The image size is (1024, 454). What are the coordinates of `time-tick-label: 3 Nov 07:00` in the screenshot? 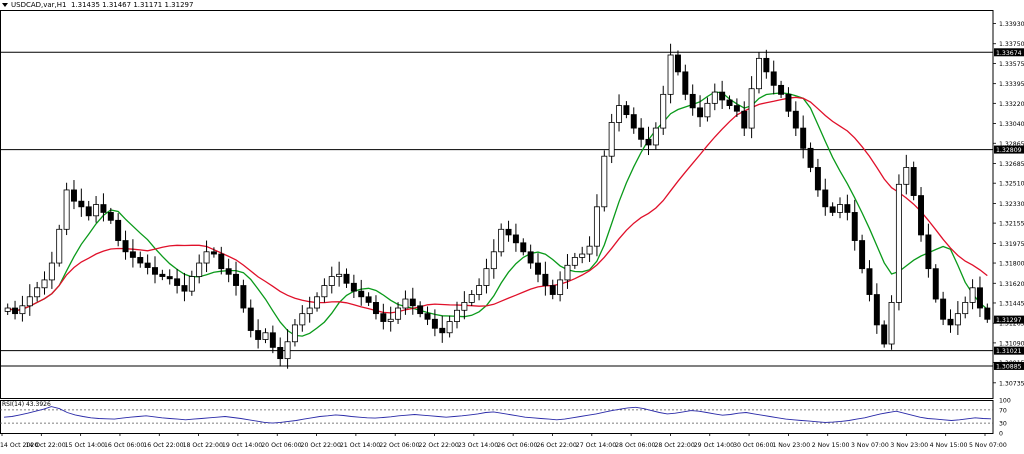 It's located at (870, 445).